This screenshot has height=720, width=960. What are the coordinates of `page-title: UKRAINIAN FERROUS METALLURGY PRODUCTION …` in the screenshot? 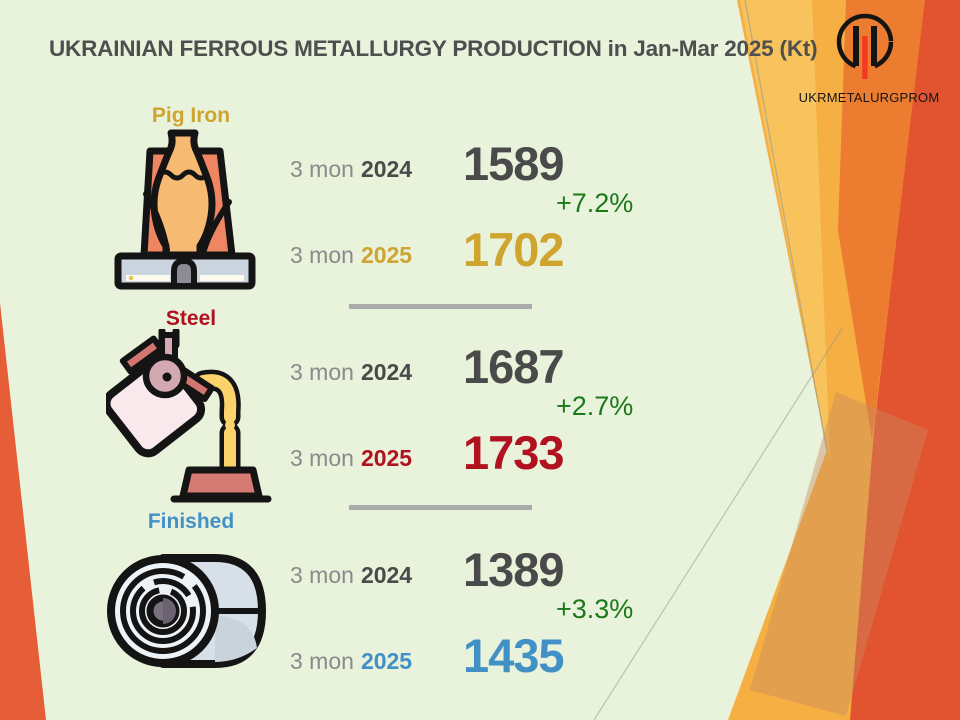 It's located at (433, 48).